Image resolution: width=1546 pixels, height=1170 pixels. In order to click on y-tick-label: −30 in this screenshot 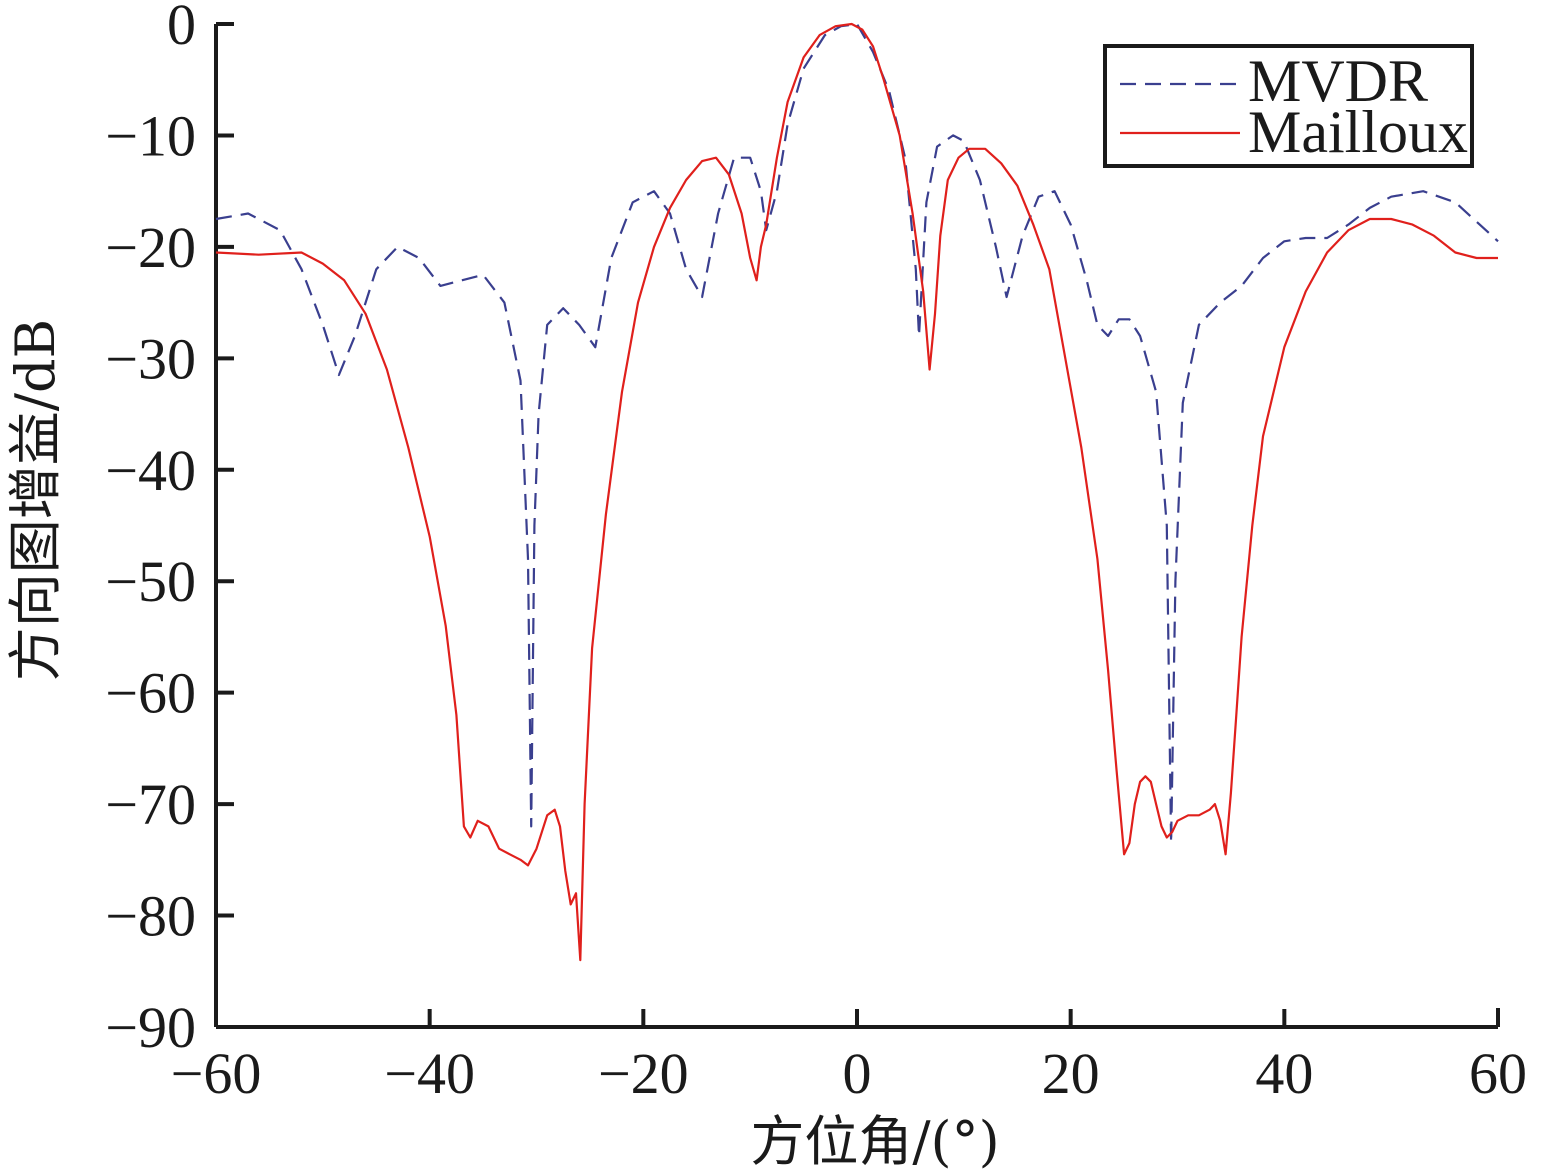, I will do `click(150, 358)`.